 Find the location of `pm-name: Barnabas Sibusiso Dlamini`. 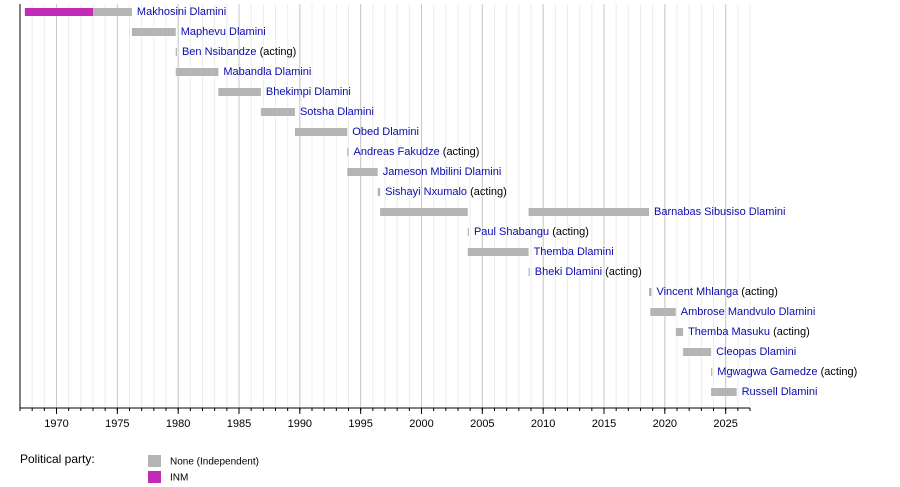

pm-name: Barnabas Sibusiso Dlamini is located at coordinates (719, 212).